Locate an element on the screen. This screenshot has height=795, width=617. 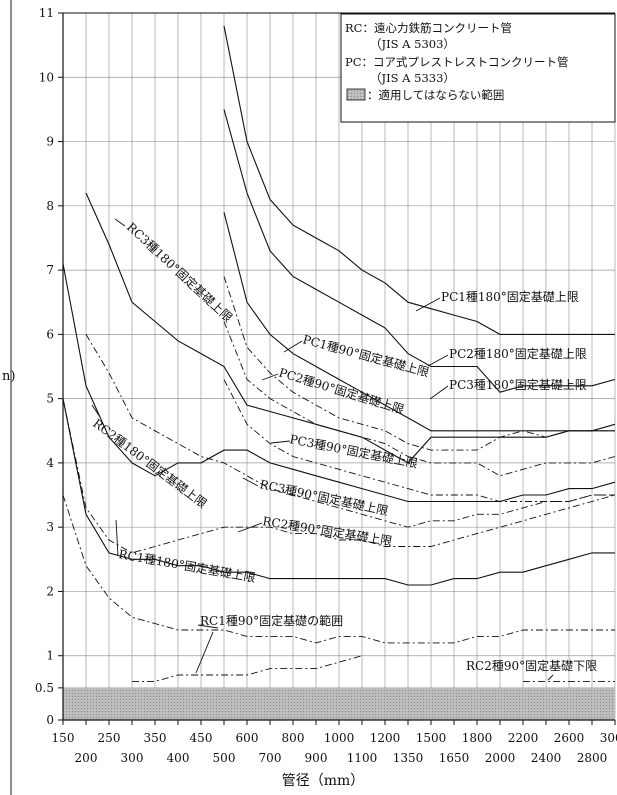
label-pc2-90: PC2種90°固定基礎上限 is located at coordinates (341, 391).